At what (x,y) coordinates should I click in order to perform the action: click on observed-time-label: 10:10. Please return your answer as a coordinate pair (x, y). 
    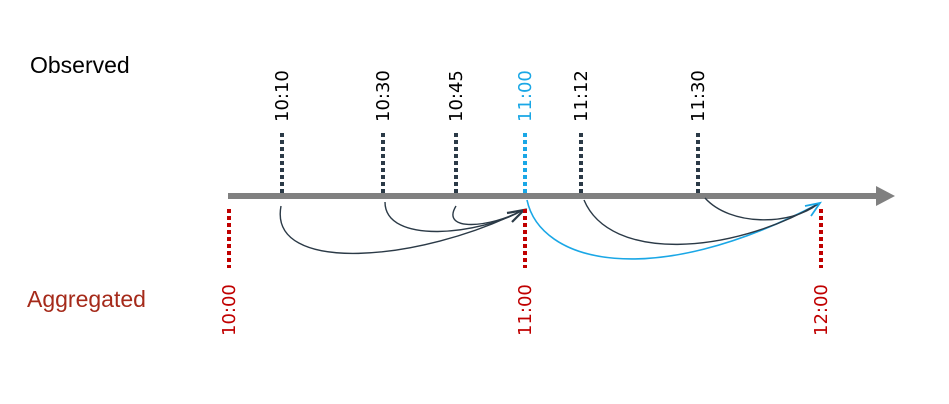
    Looking at the image, I should click on (282, 96).